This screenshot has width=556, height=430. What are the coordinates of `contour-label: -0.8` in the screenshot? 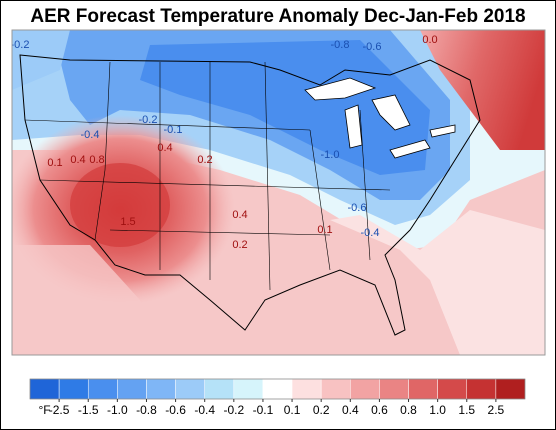 It's located at (340, 45).